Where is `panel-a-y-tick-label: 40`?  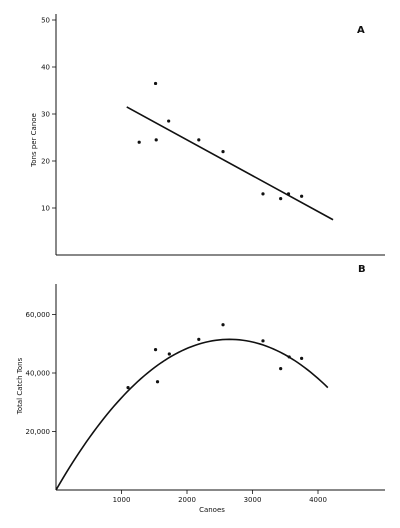
panel-a-y-tick-label: 40 is located at coordinates (45, 68).